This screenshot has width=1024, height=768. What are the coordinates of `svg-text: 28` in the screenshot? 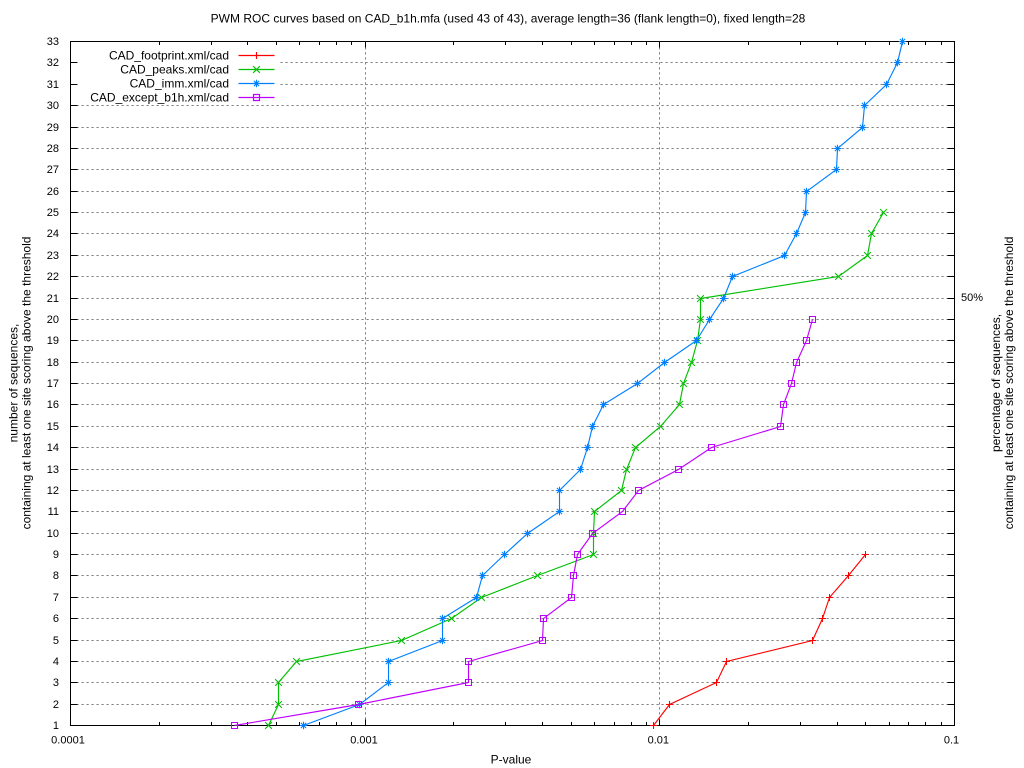 It's located at (53, 149).